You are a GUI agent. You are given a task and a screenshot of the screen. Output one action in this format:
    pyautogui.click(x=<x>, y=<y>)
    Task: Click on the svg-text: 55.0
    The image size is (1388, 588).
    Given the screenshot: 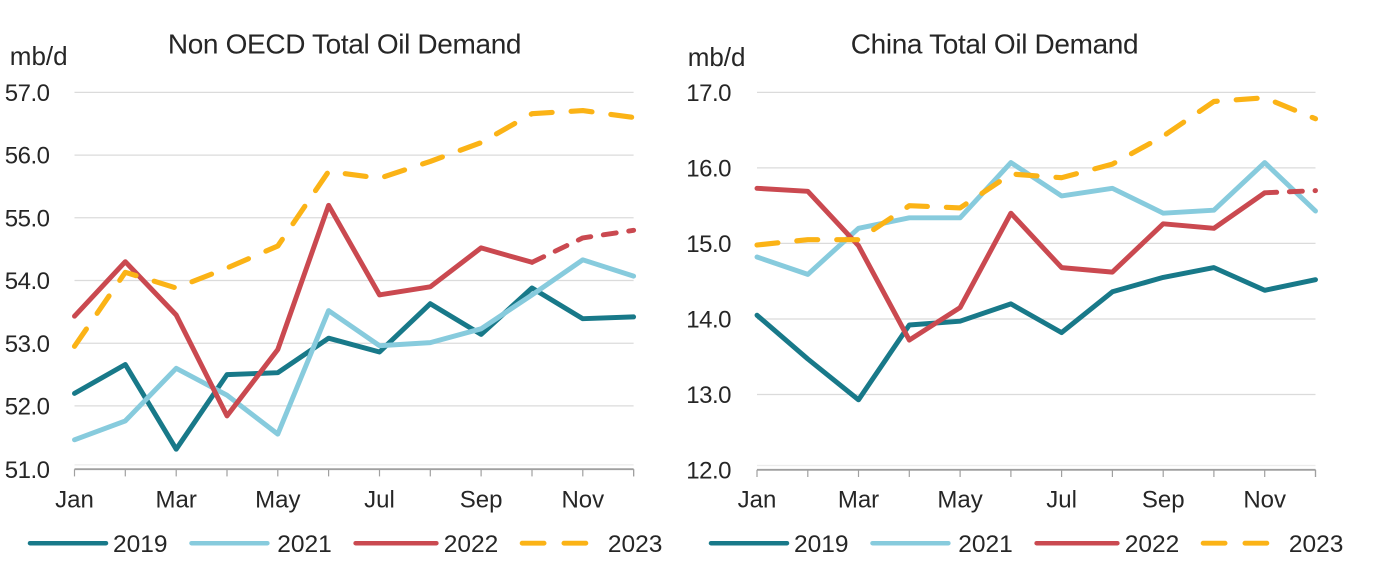 What is the action you would take?
    pyautogui.click(x=27, y=218)
    